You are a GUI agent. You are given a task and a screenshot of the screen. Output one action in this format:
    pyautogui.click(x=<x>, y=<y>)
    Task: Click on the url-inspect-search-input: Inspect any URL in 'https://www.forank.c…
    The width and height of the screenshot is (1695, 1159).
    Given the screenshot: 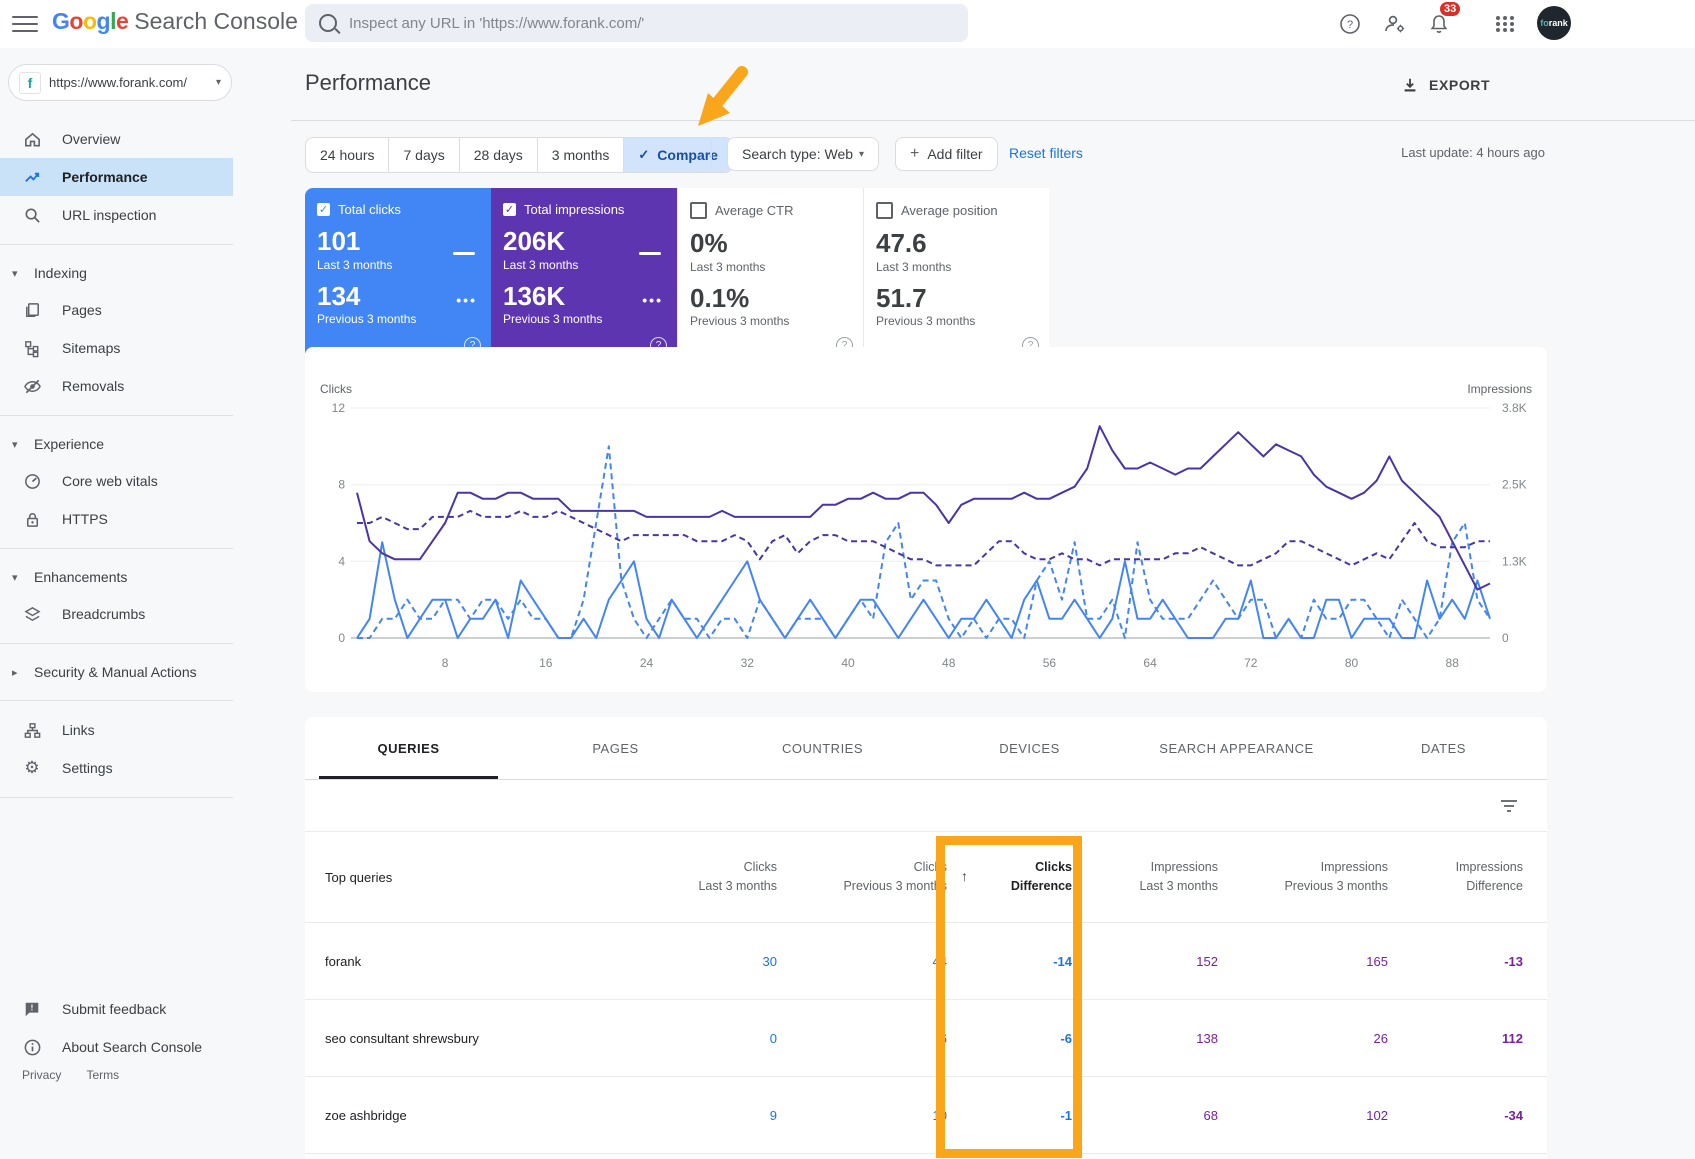 What is the action you would take?
    pyautogui.click(x=636, y=23)
    